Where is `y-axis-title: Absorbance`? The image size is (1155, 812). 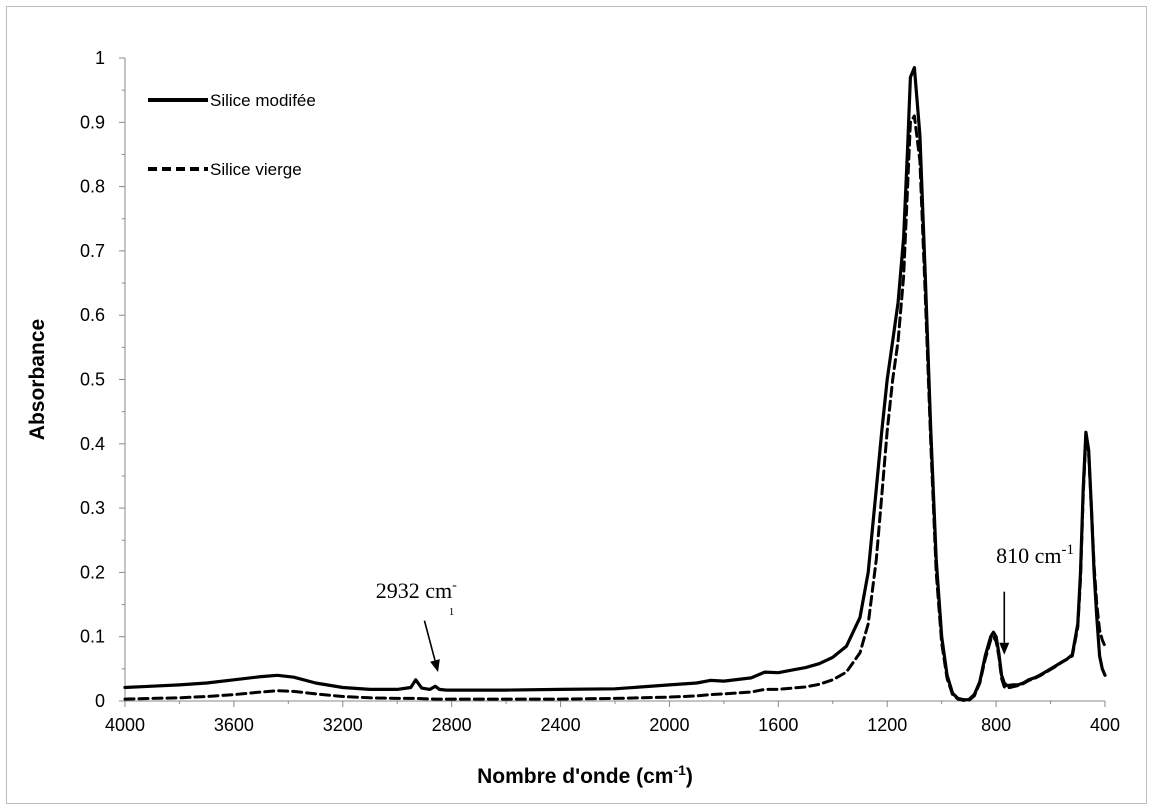
y-axis-title: Absorbance is located at coordinates (37, 379).